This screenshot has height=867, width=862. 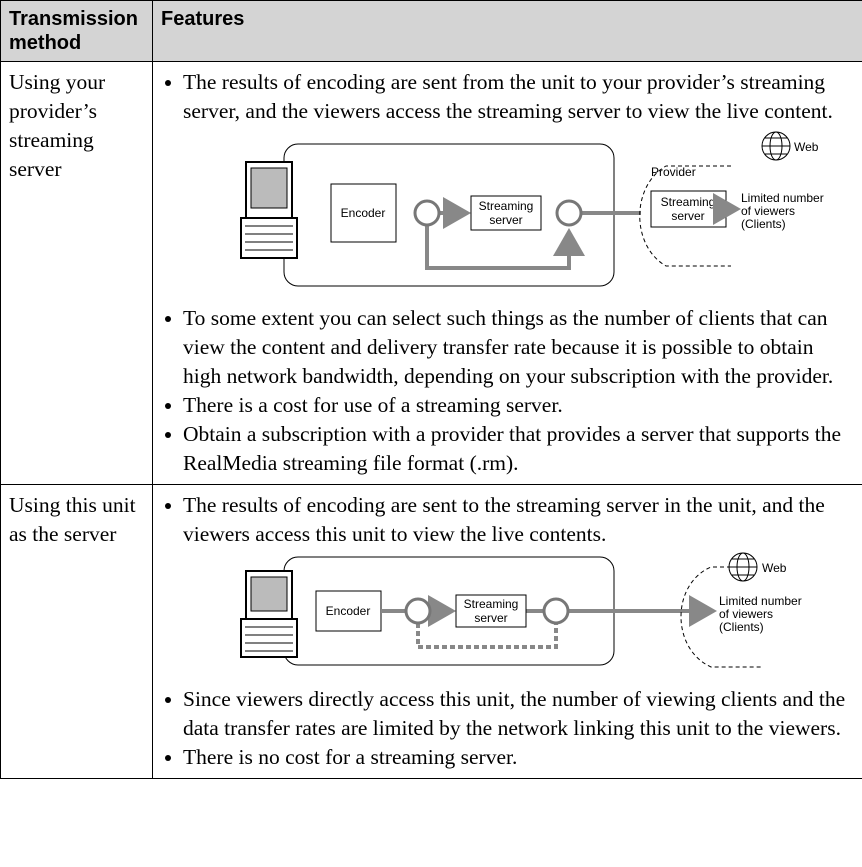 I want to click on header-cell: Features, so click(x=507, y=31).